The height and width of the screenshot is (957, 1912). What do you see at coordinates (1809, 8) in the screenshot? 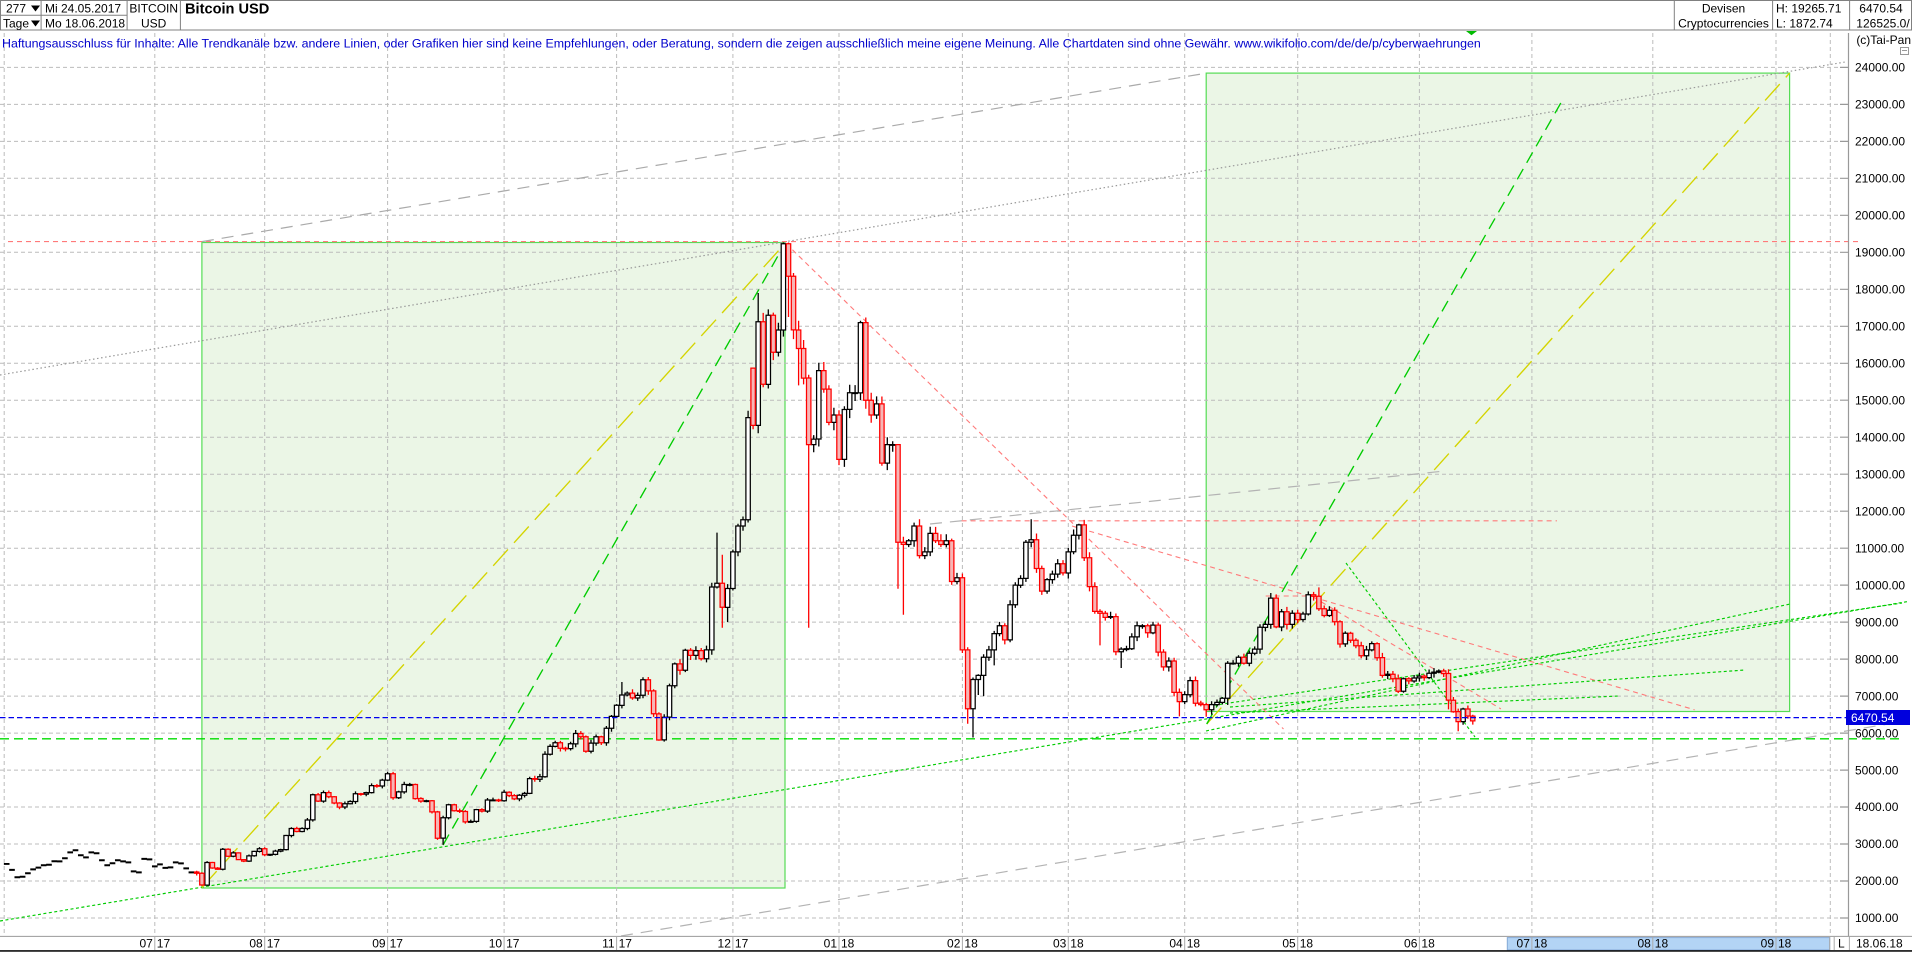
I see `svg-text: H: 19265.71` at bounding box center [1809, 8].